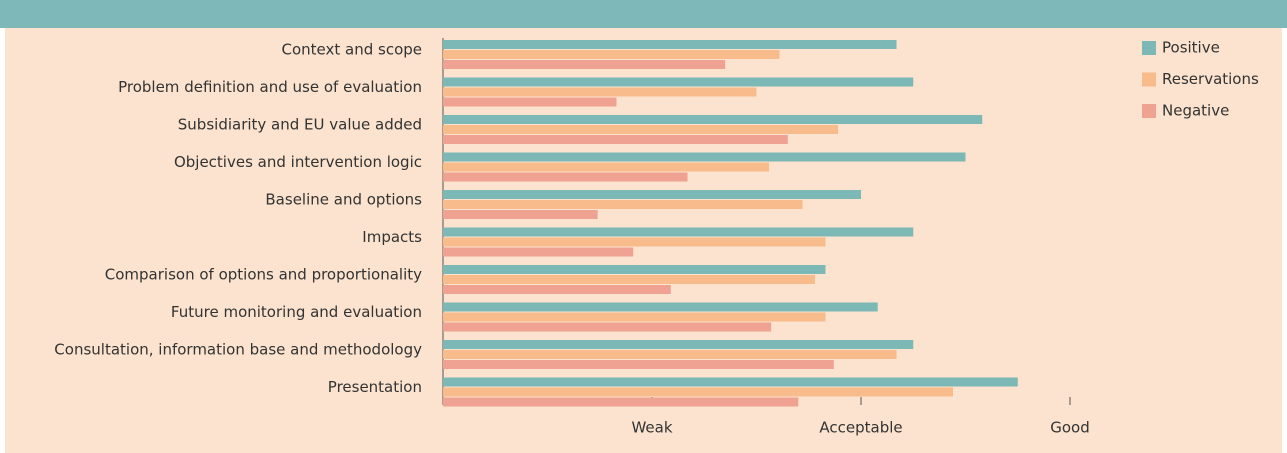 This screenshot has height=453, width=1287. Describe the element at coordinates (270, 87) in the screenshot. I see `y-tick-label: Problem definition and use of evaluation` at that location.